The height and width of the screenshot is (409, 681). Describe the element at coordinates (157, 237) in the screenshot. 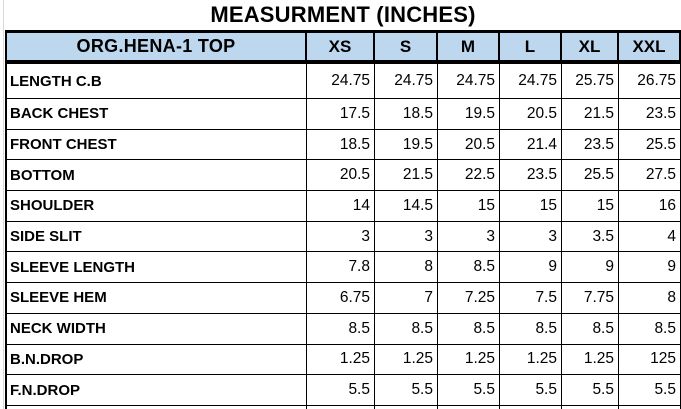

I see `row-label: SIDE SLIT` at that location.